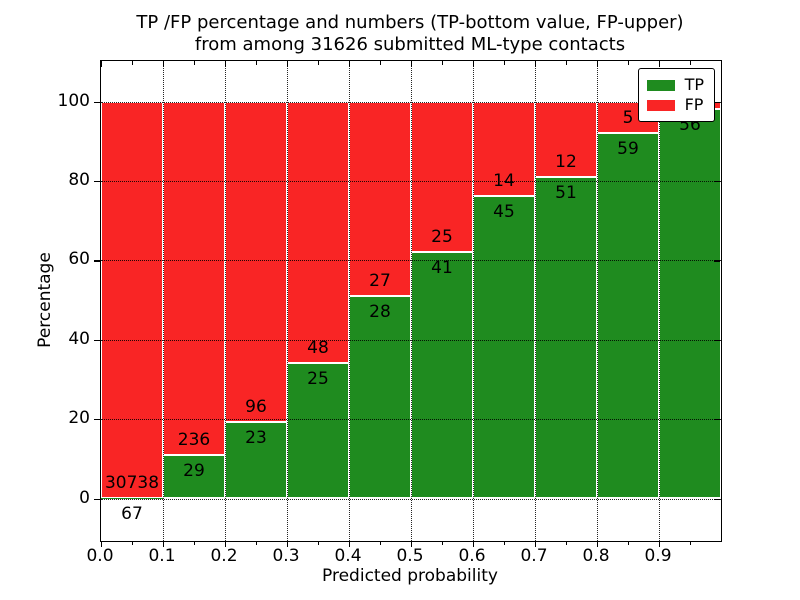  I want to click on fp-count-label: 5, so click(628, 117).